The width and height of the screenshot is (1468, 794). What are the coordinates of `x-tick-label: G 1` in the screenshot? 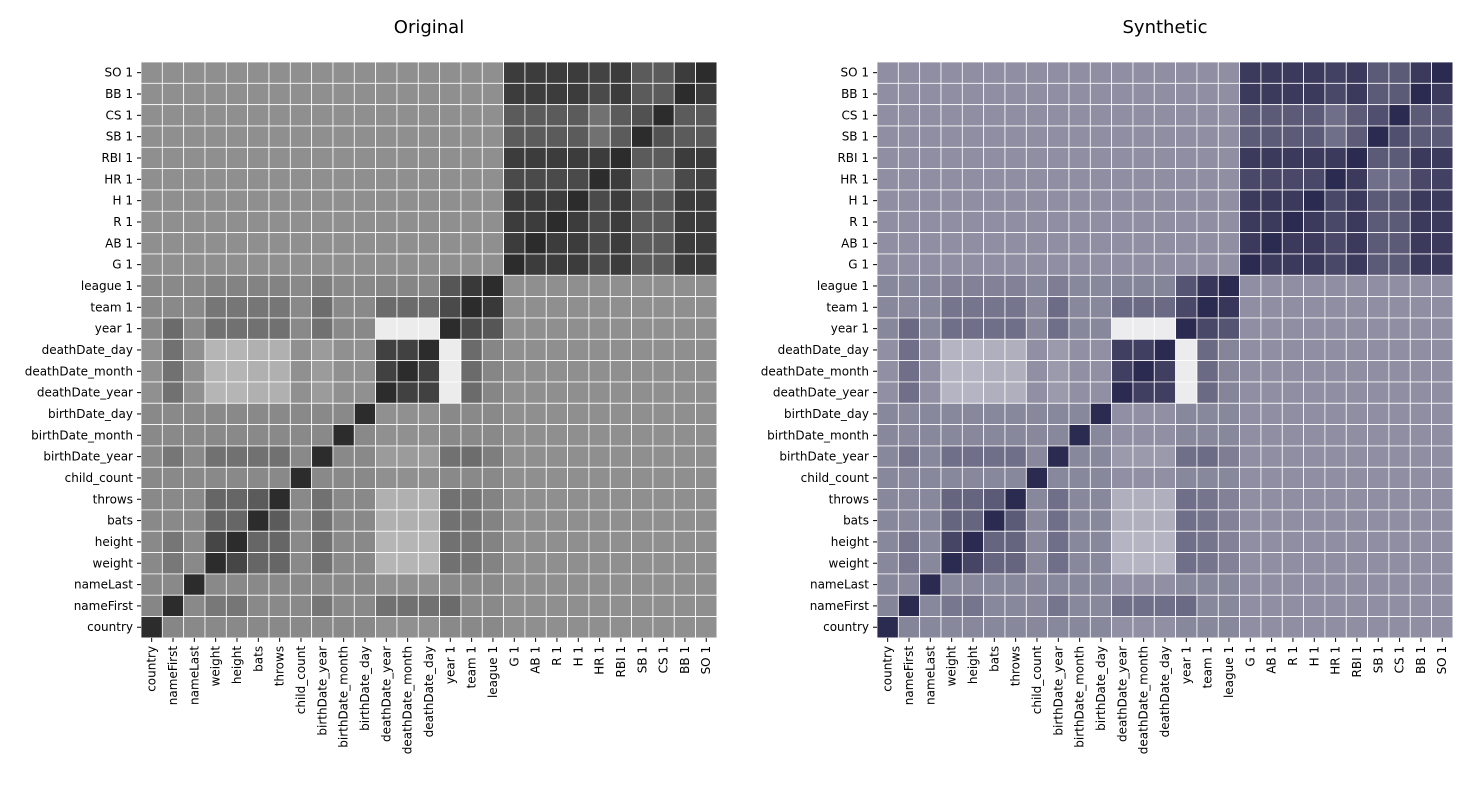 It's located at (1250, 656).